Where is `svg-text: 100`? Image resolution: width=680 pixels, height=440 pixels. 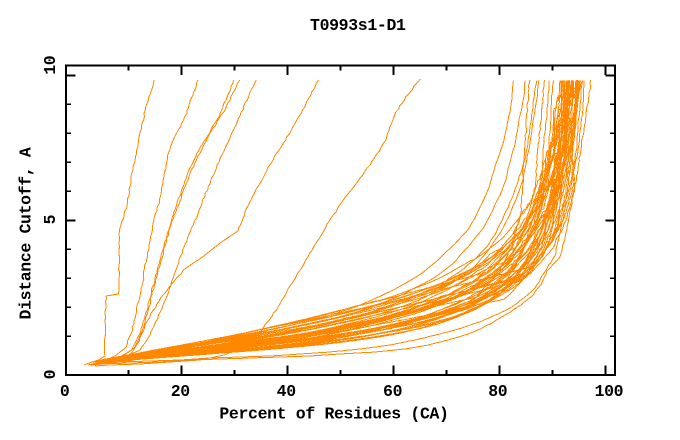
svg-text: 100 is located at coordinates (609, 391).